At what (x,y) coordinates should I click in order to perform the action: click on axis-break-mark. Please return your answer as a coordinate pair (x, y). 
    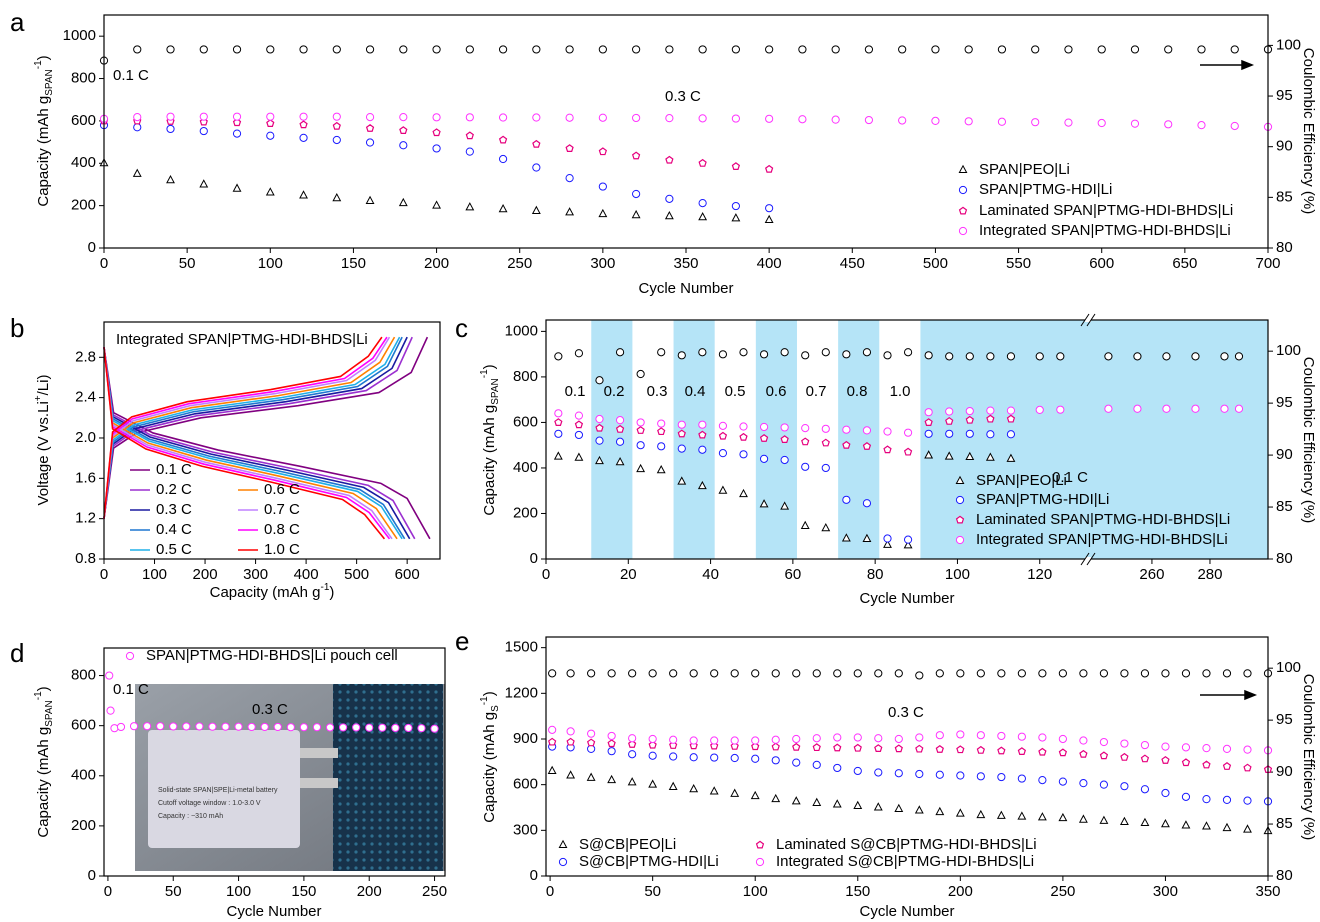
    Looking at the image, I should click on (1085, 320).